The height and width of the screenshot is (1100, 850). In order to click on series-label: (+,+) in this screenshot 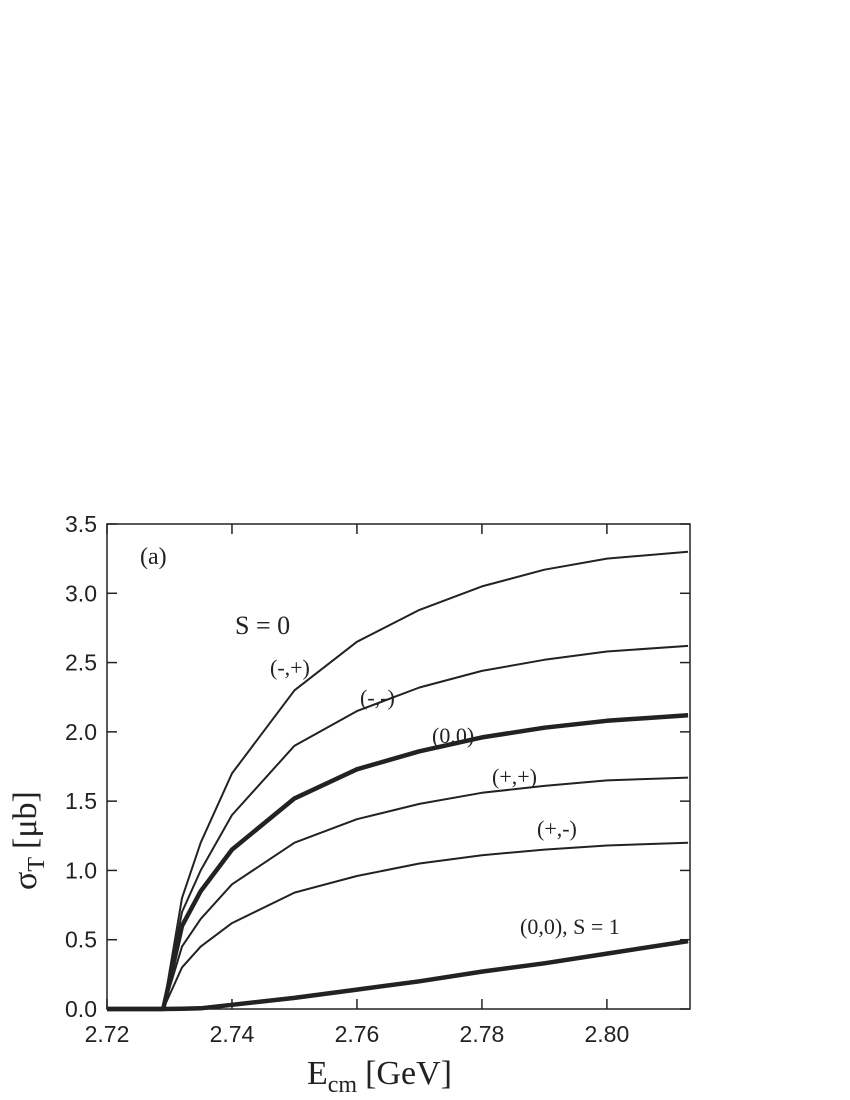, I will do `click(514, 776)`.